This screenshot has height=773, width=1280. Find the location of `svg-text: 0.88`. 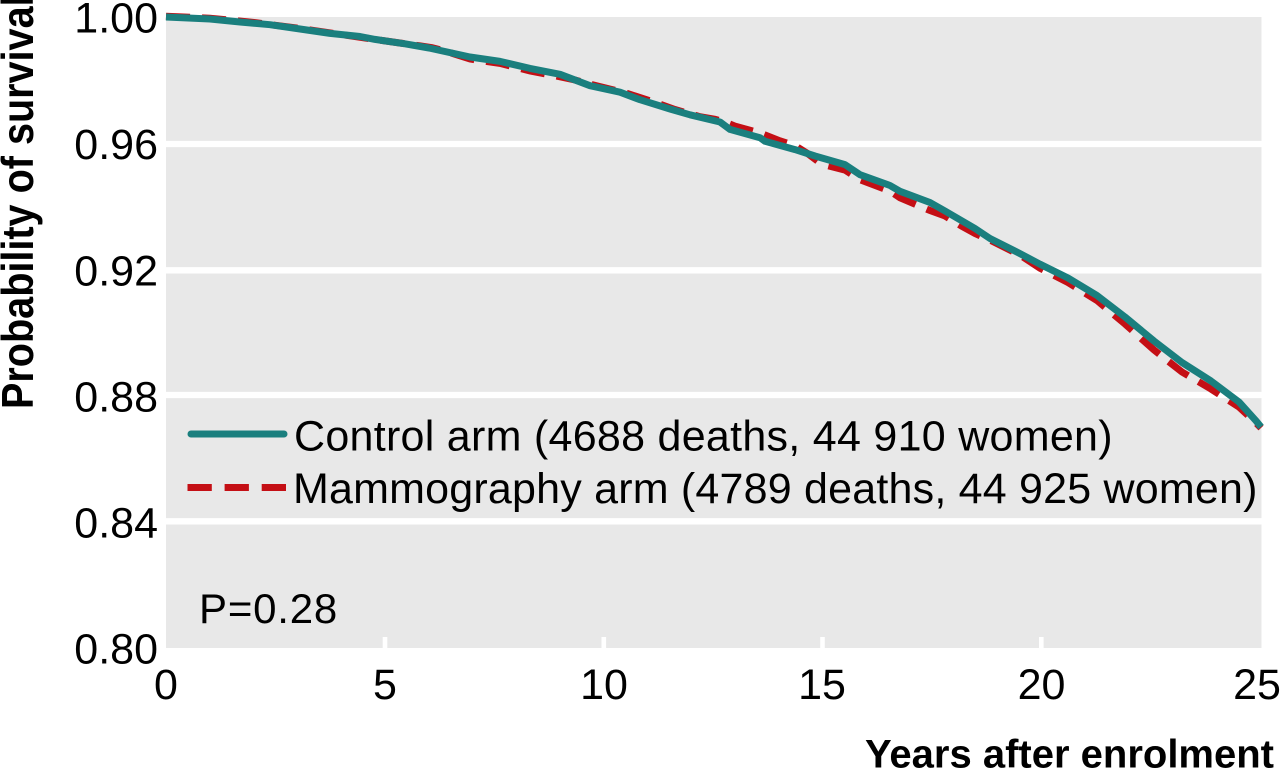

svg-text: 0.88 is located at coordinates (116, 397).